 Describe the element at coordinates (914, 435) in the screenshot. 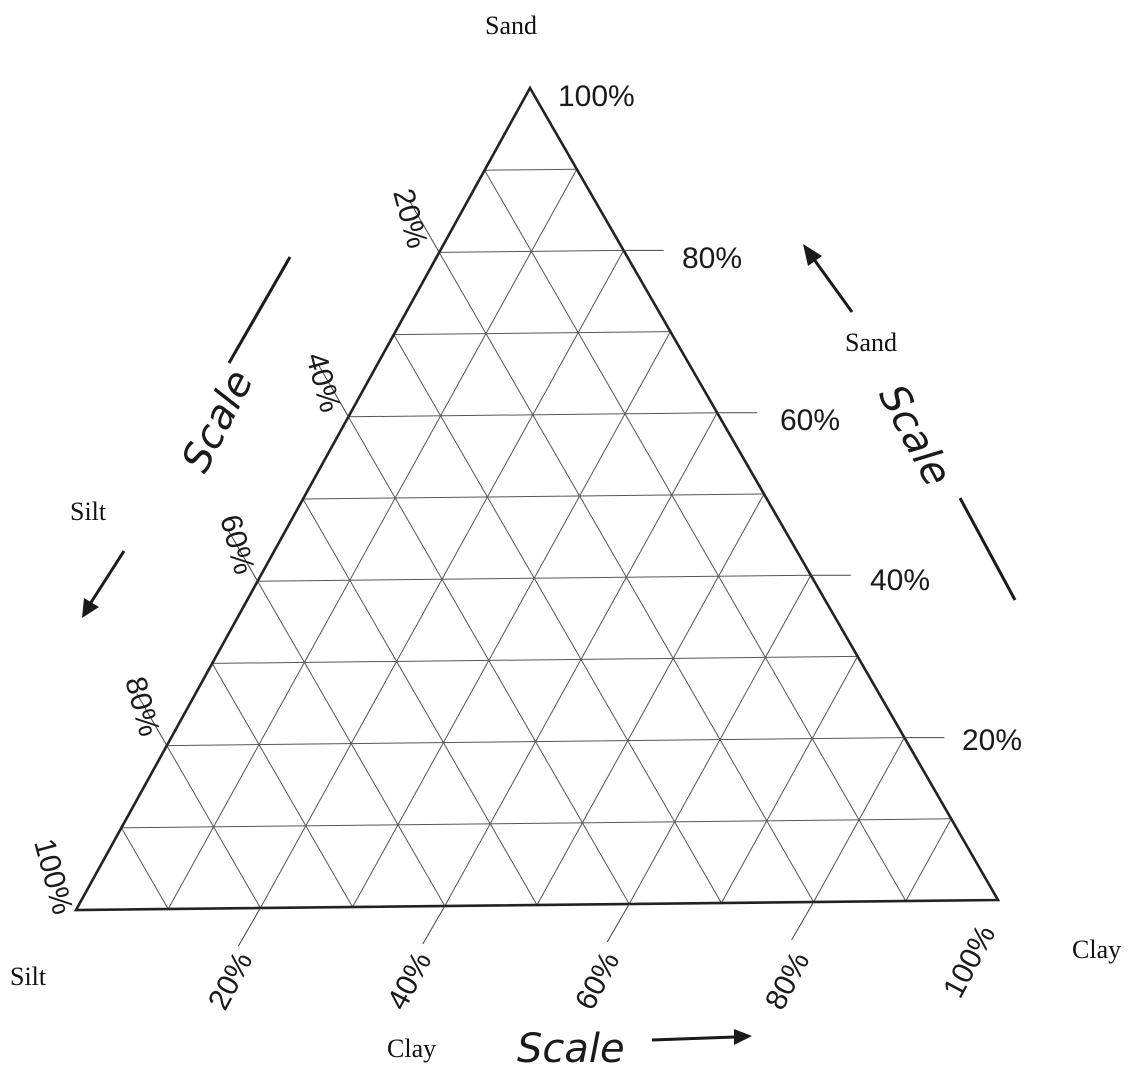

I see `scale-label-right: Scale` at that location.